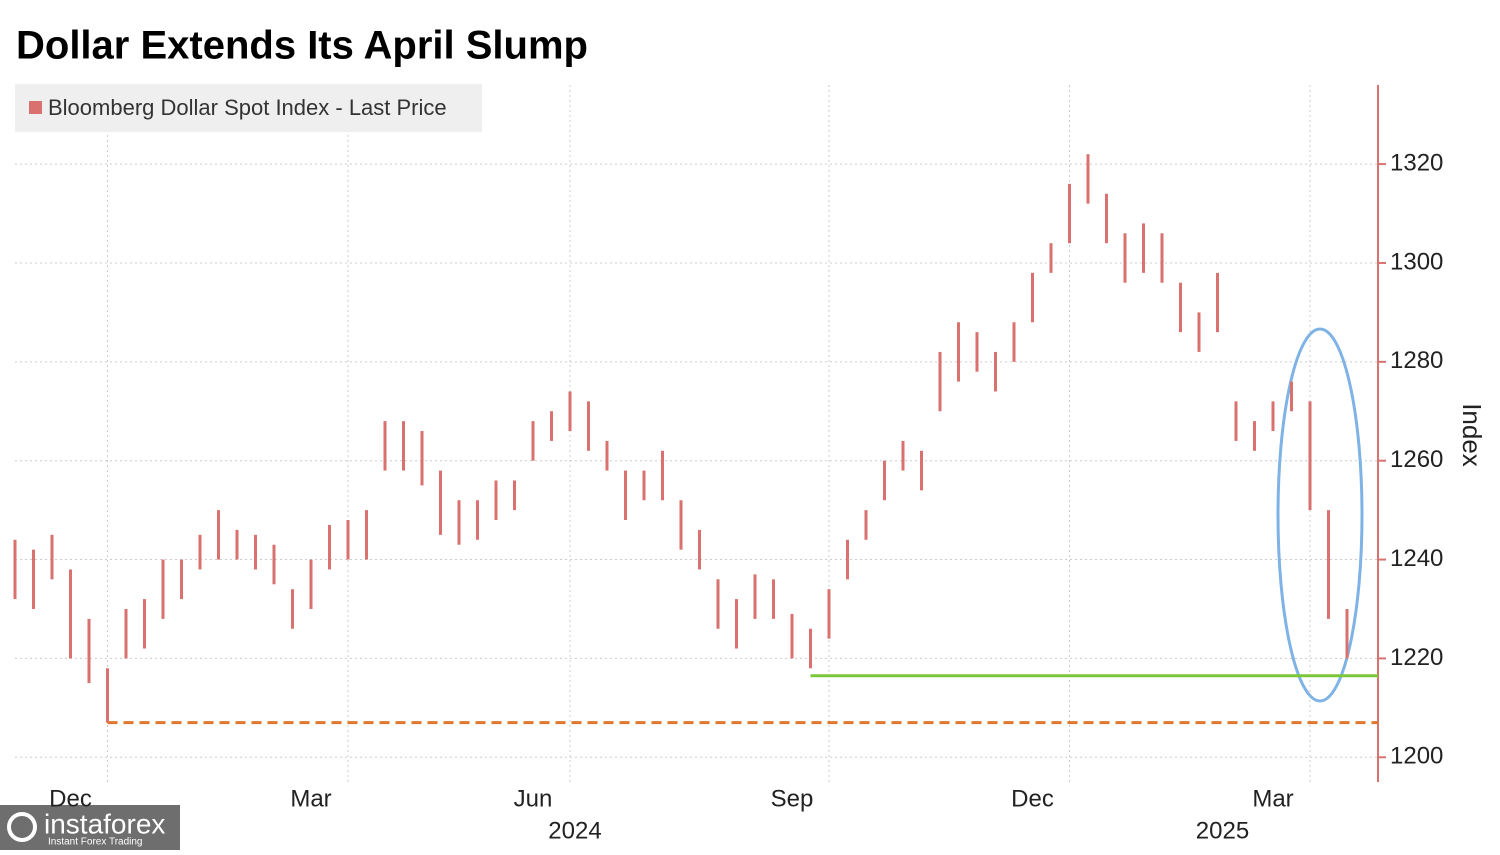 This screenshot has width=1500, height=855. I want to click on watermark-box, so click(90, 827).